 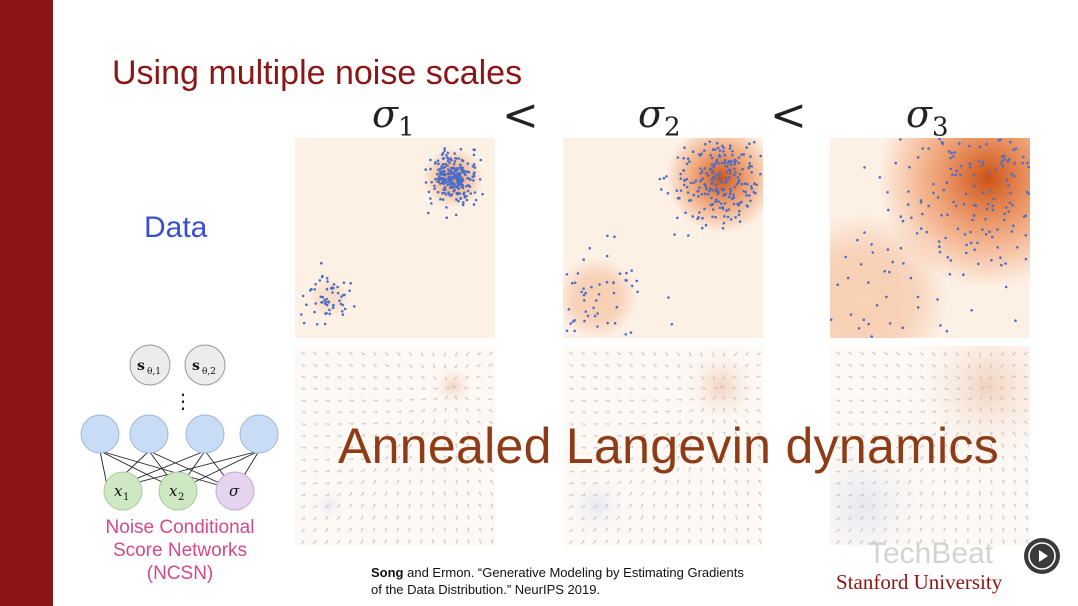 I want to click on sample-points, so click(x=930, y=238).